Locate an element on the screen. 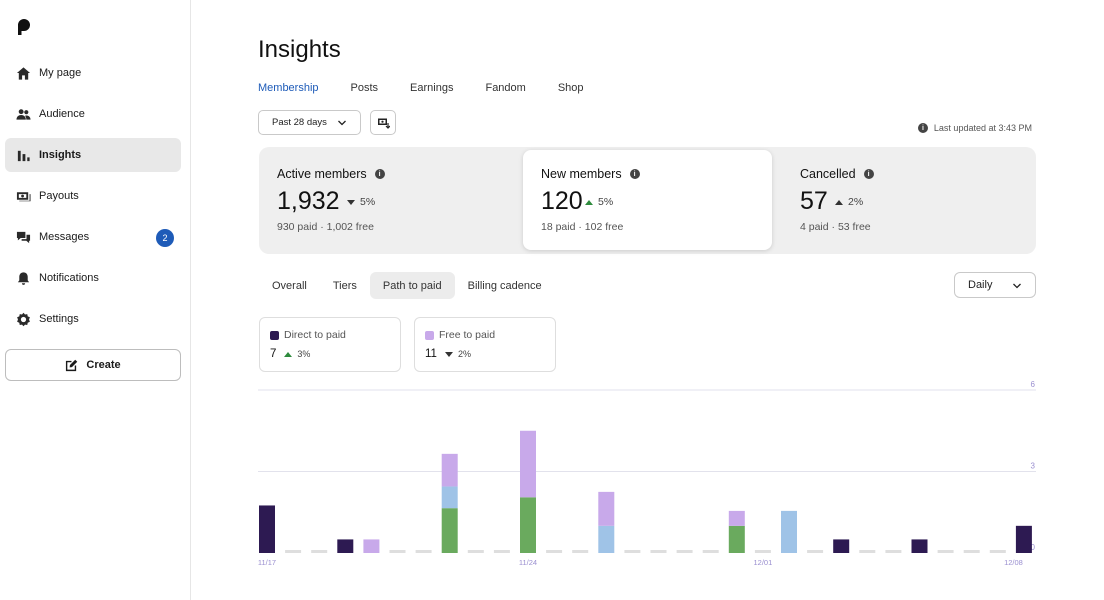 The height and width of the screenshot is (600, 1104). sidebar-item-payouts: Payouts is located at coordinates (93, 196).